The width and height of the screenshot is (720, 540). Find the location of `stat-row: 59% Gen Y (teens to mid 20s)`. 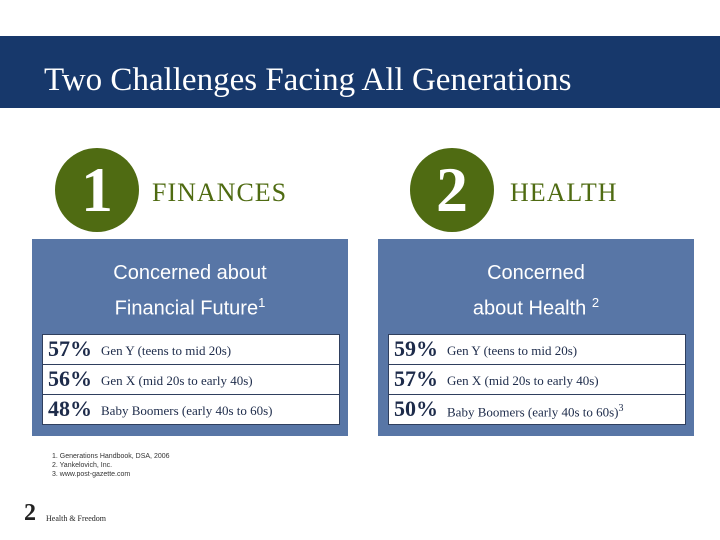

stat-row: 59% Gen Y (teens to mid 20s) is located at coordinates (537, 349).